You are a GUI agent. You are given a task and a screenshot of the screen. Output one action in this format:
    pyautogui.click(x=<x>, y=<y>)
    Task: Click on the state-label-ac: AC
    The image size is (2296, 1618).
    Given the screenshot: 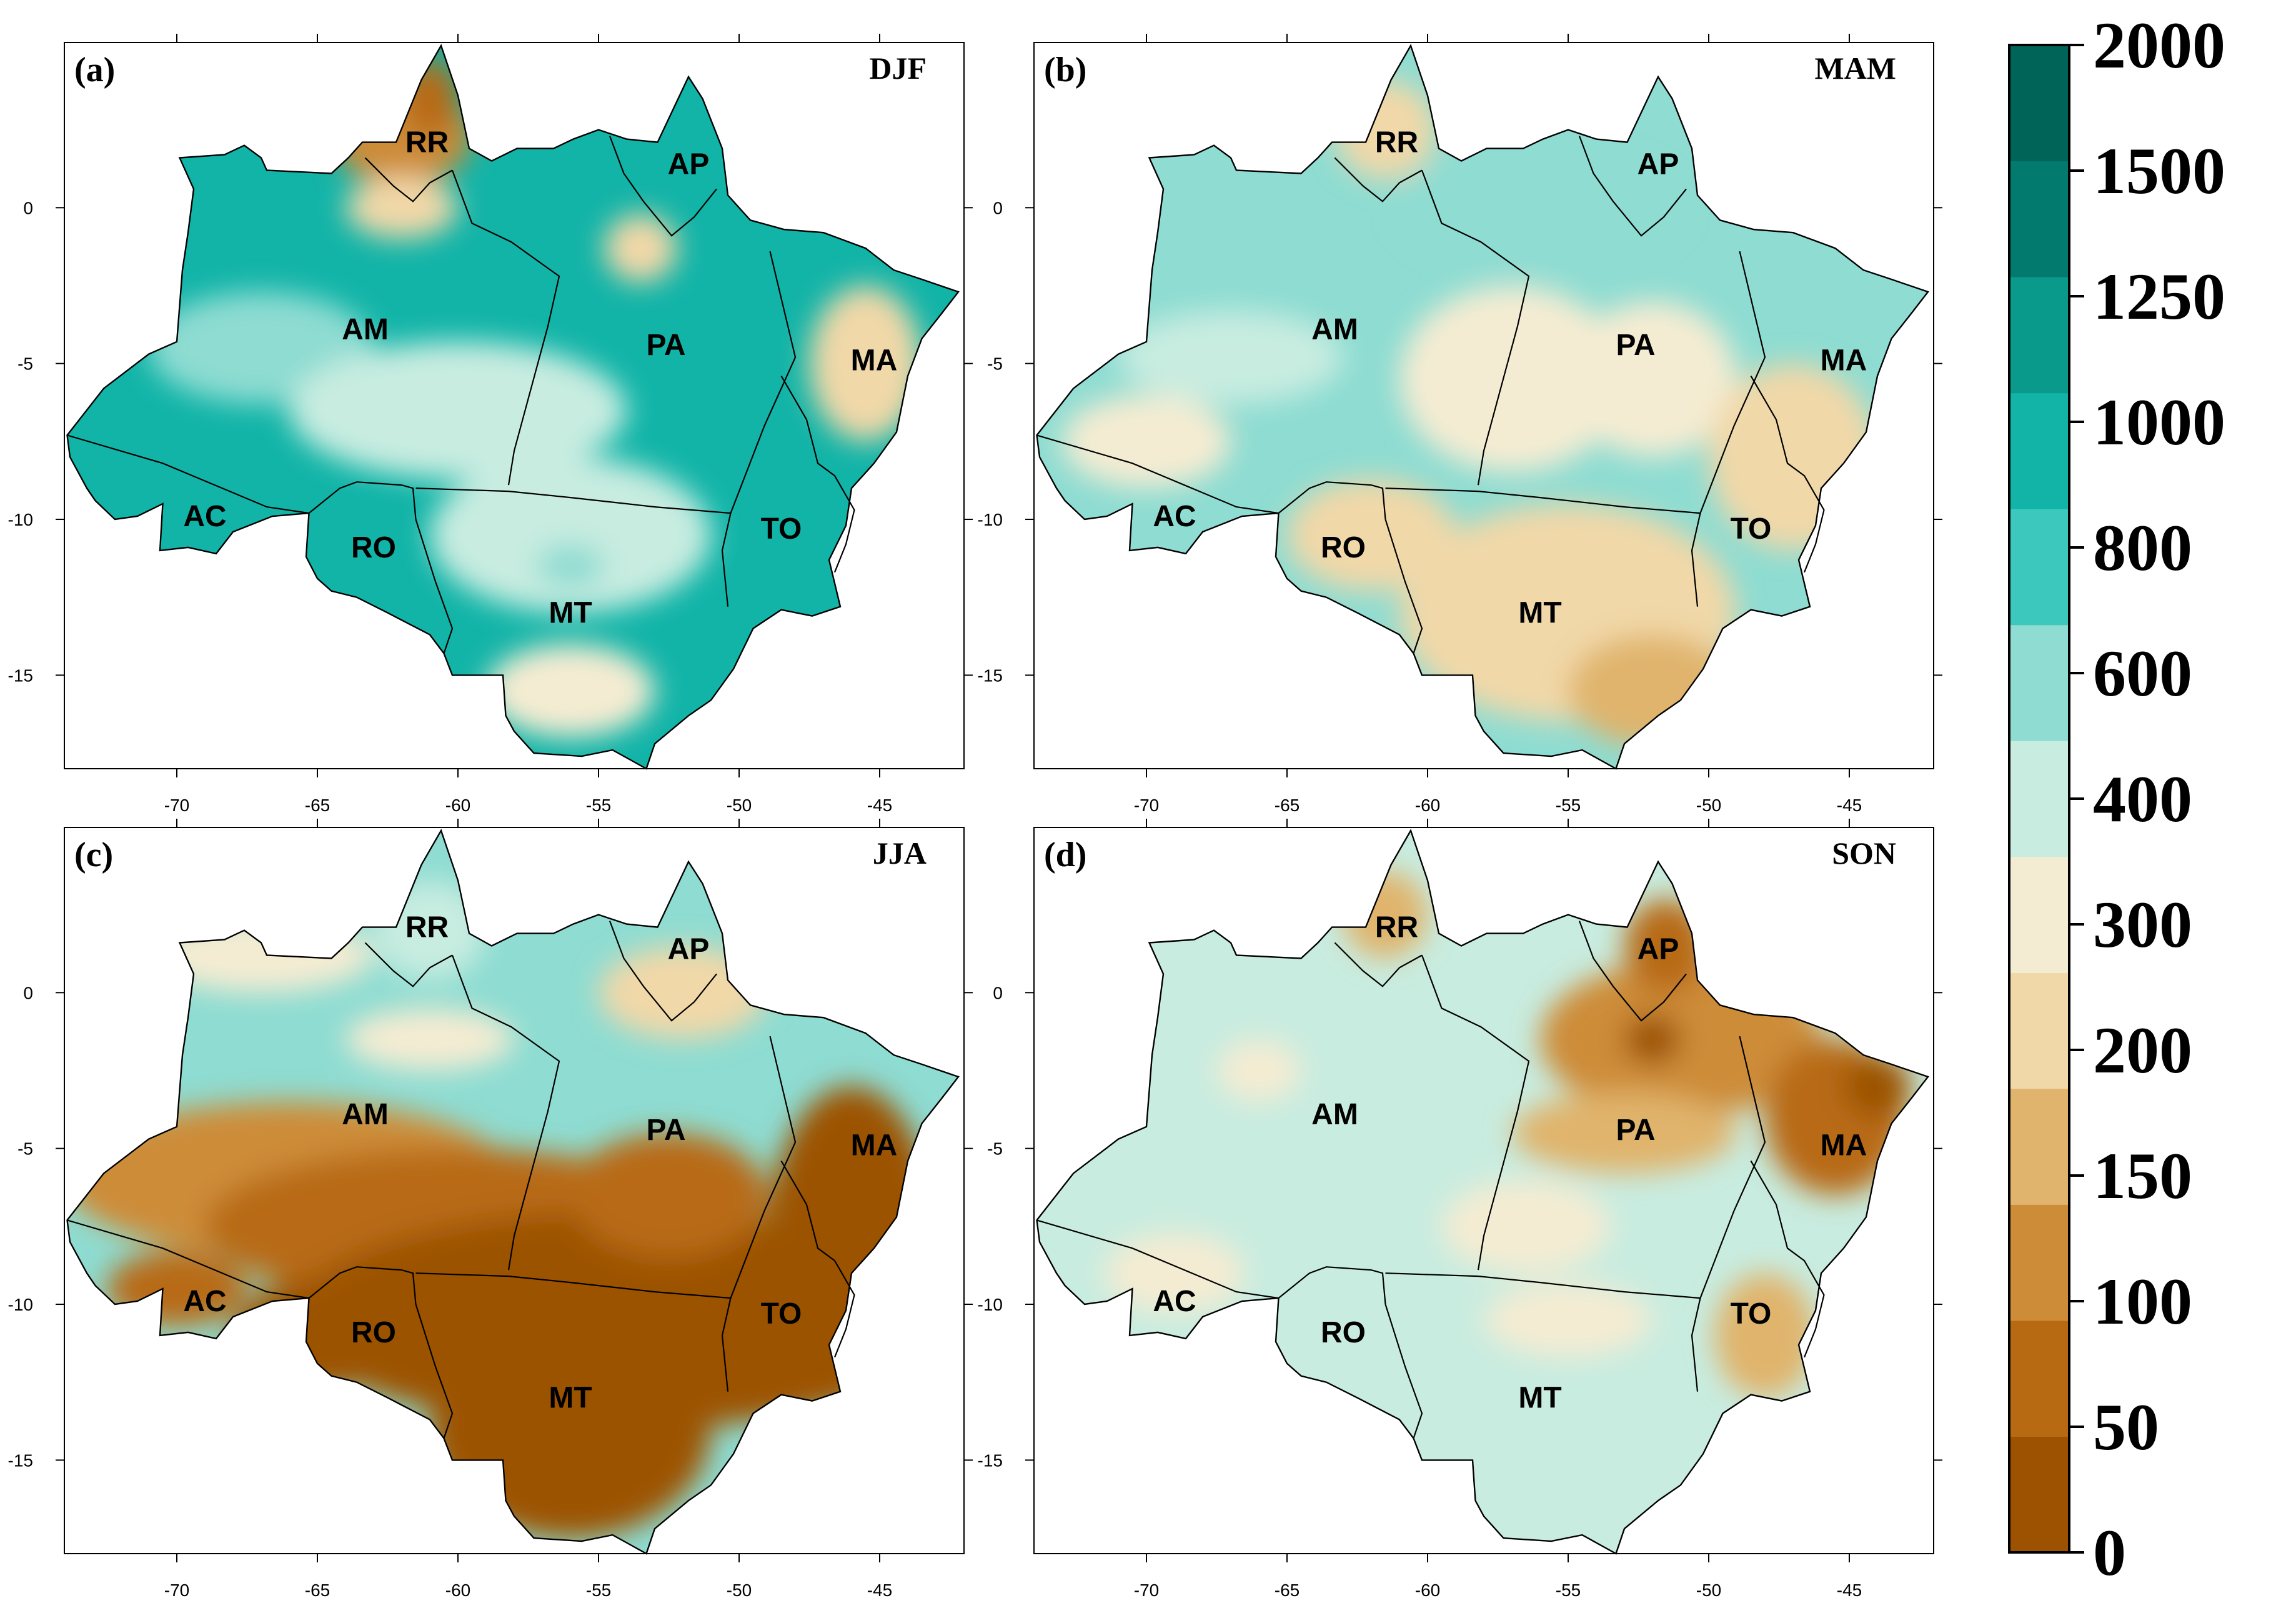 What is the action you would take?
    pyautogui.click(x=204, y=516)
    